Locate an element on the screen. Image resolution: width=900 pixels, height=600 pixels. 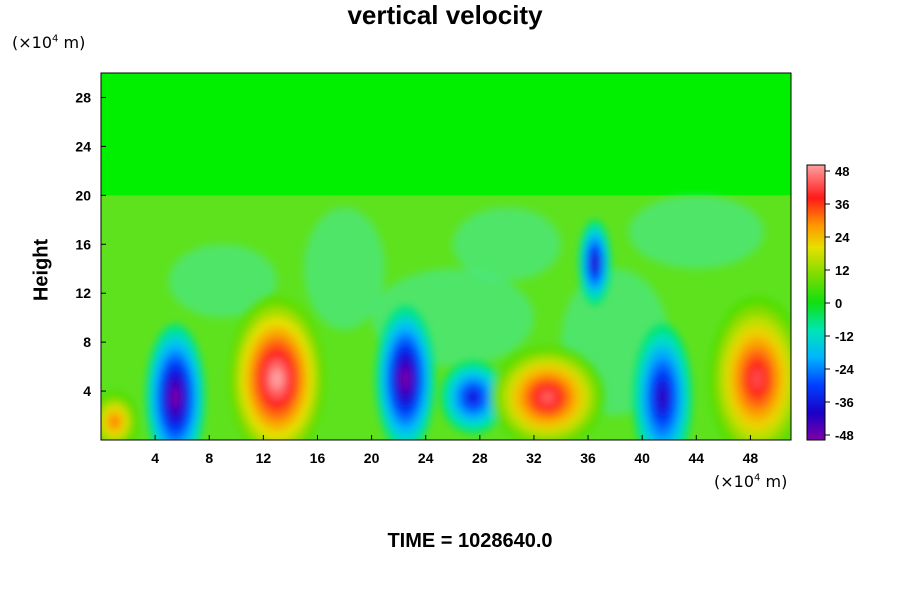
x-tick-label: 20 is located at coordinates (372, 458).